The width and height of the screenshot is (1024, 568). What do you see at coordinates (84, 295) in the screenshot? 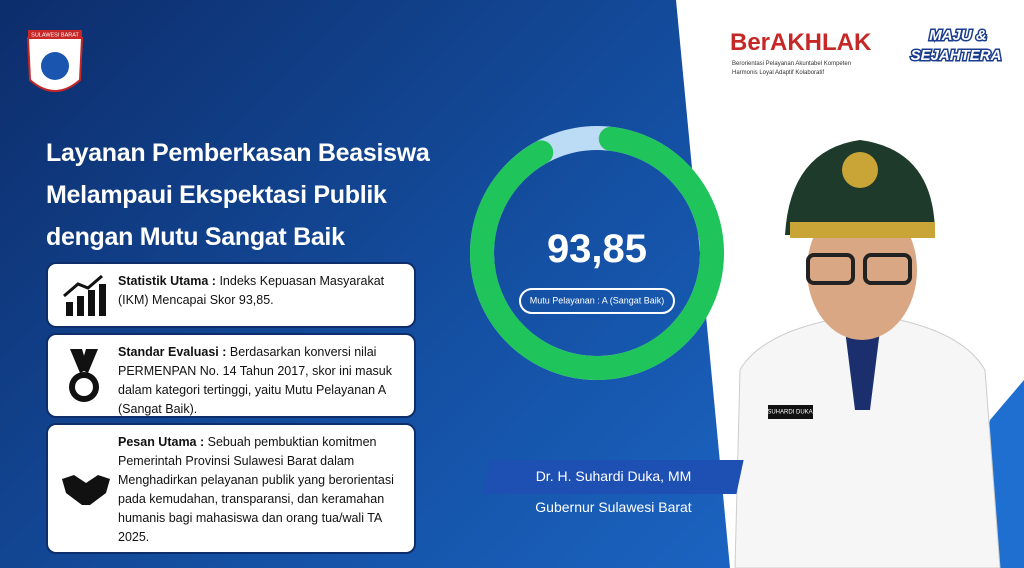
I see `icon-chart` at bounding box center [84, 295].